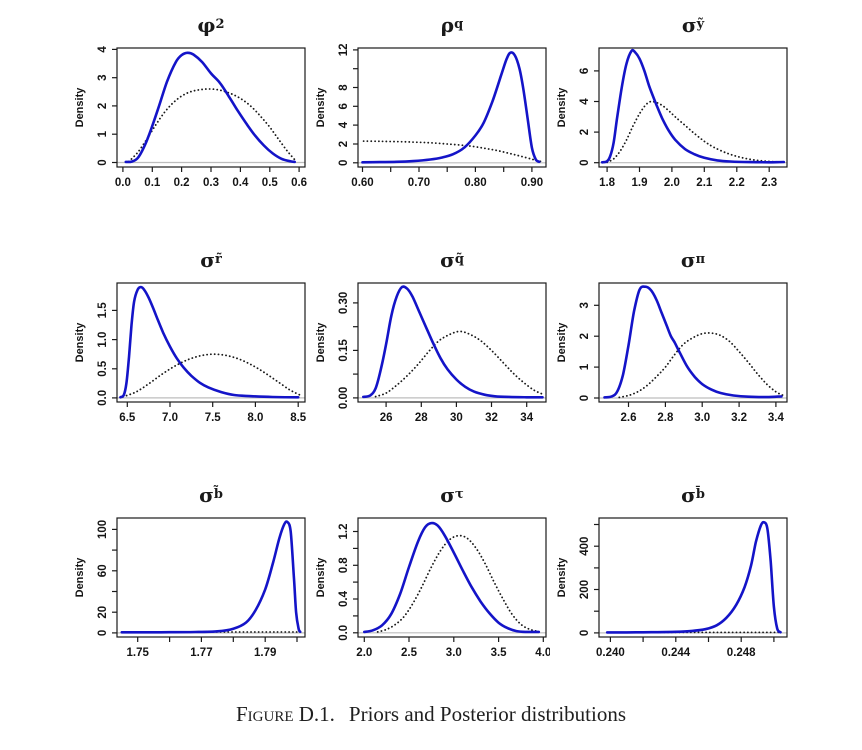 Image resolution: width=862 pixels, height=750 pixels. I want to click on svg-text: 0.6, so click(299, 183).